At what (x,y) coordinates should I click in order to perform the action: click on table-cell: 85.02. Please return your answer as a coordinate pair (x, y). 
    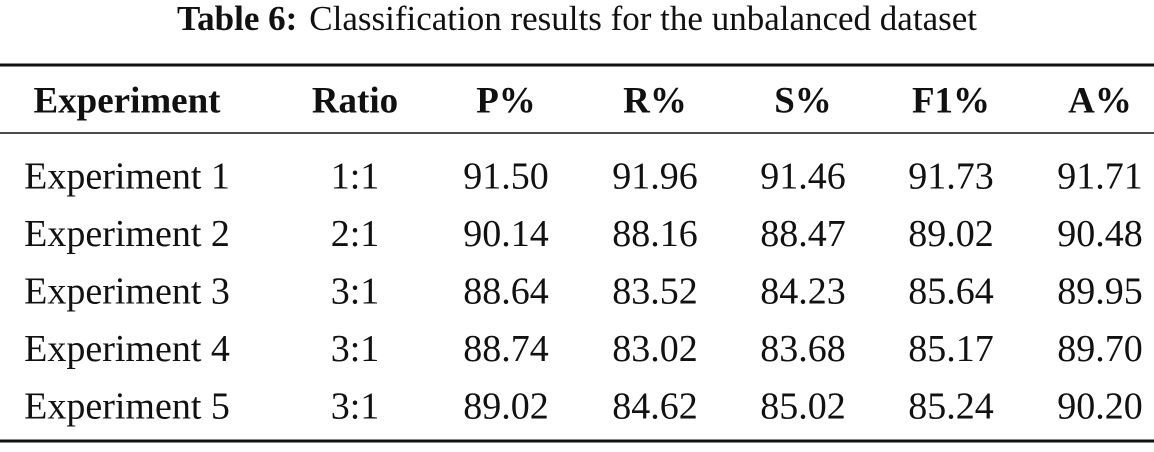
    Looking at the image, I should click on (803, 407).